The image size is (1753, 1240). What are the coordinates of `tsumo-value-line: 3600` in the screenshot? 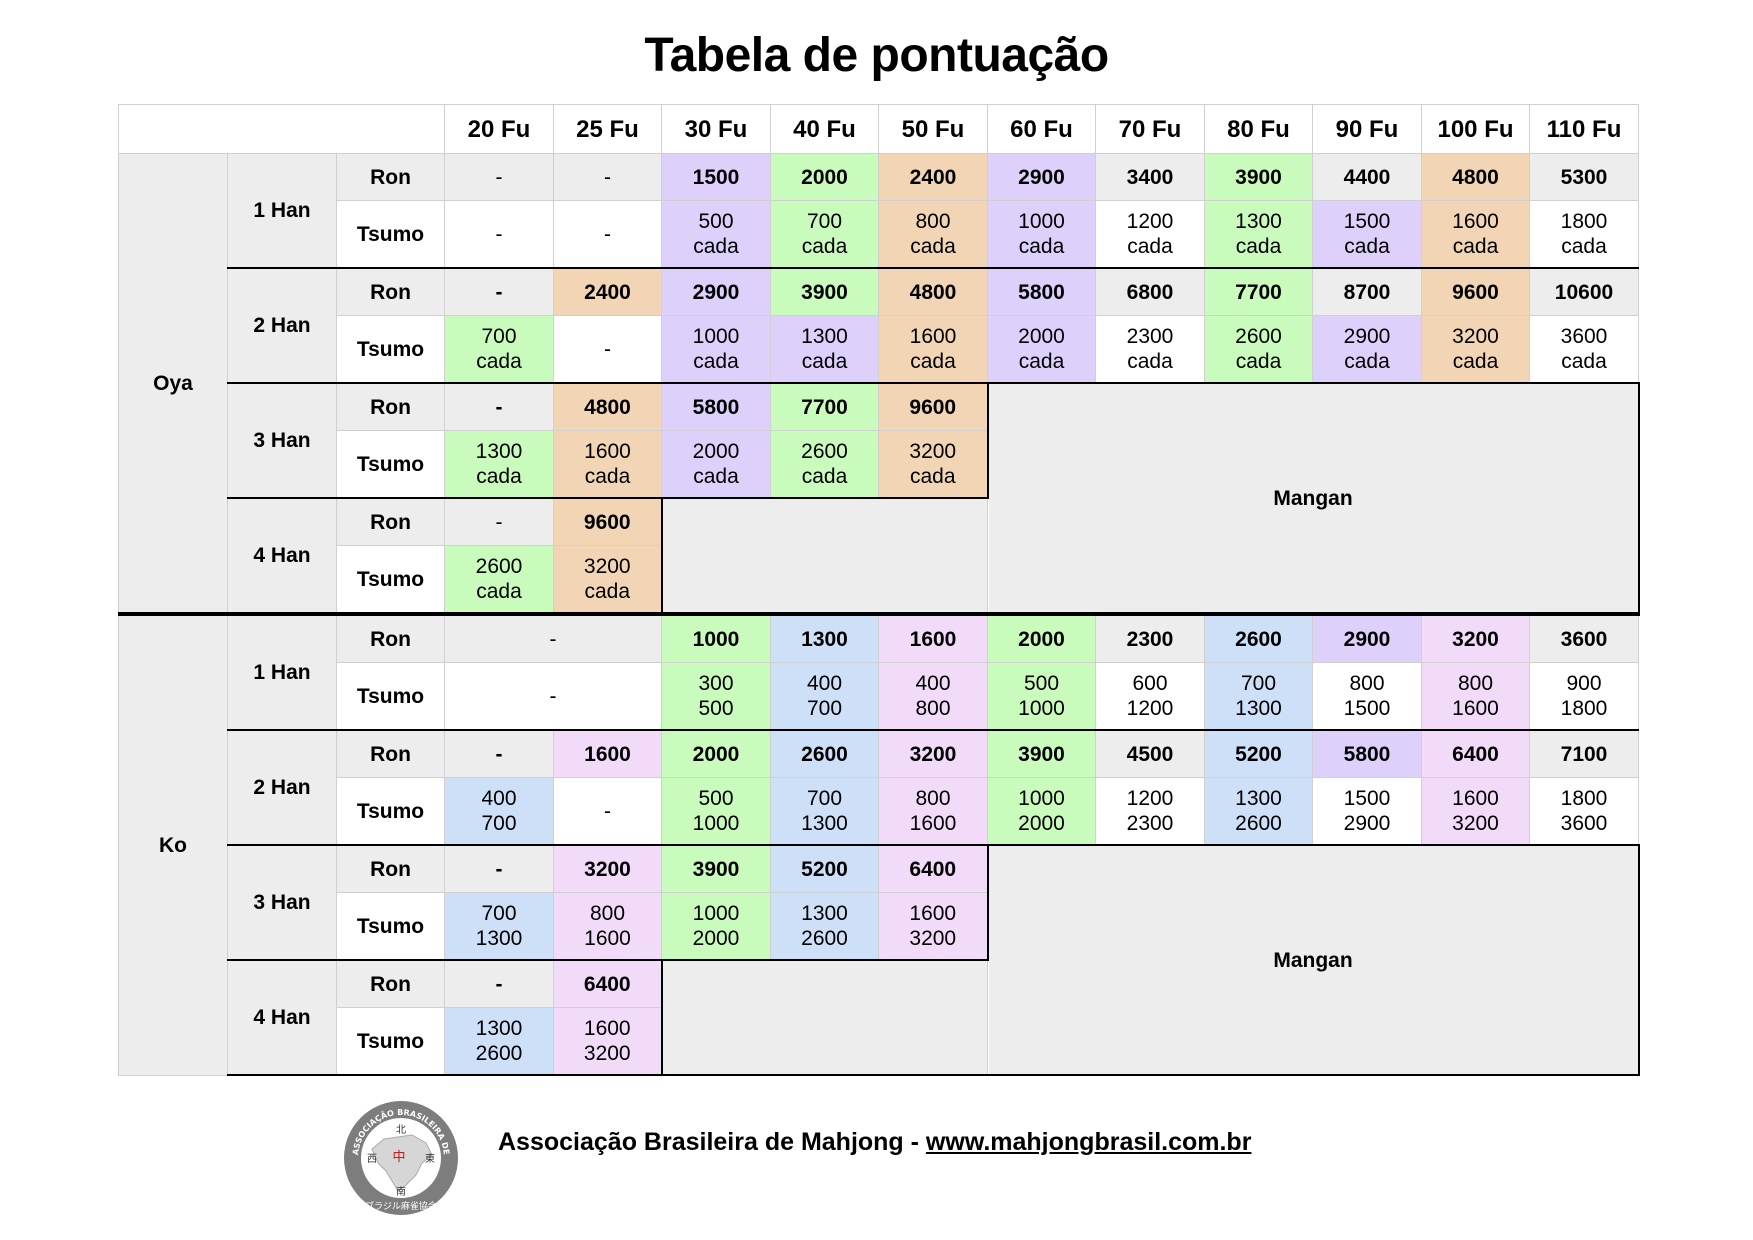 It's located at (1584, 823).